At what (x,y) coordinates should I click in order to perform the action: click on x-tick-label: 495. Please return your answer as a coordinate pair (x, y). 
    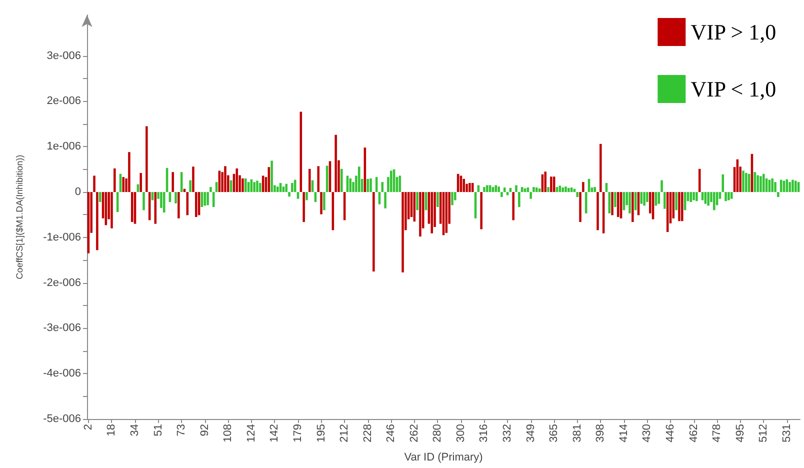
    Looking at the image, I should click on (740, 433).